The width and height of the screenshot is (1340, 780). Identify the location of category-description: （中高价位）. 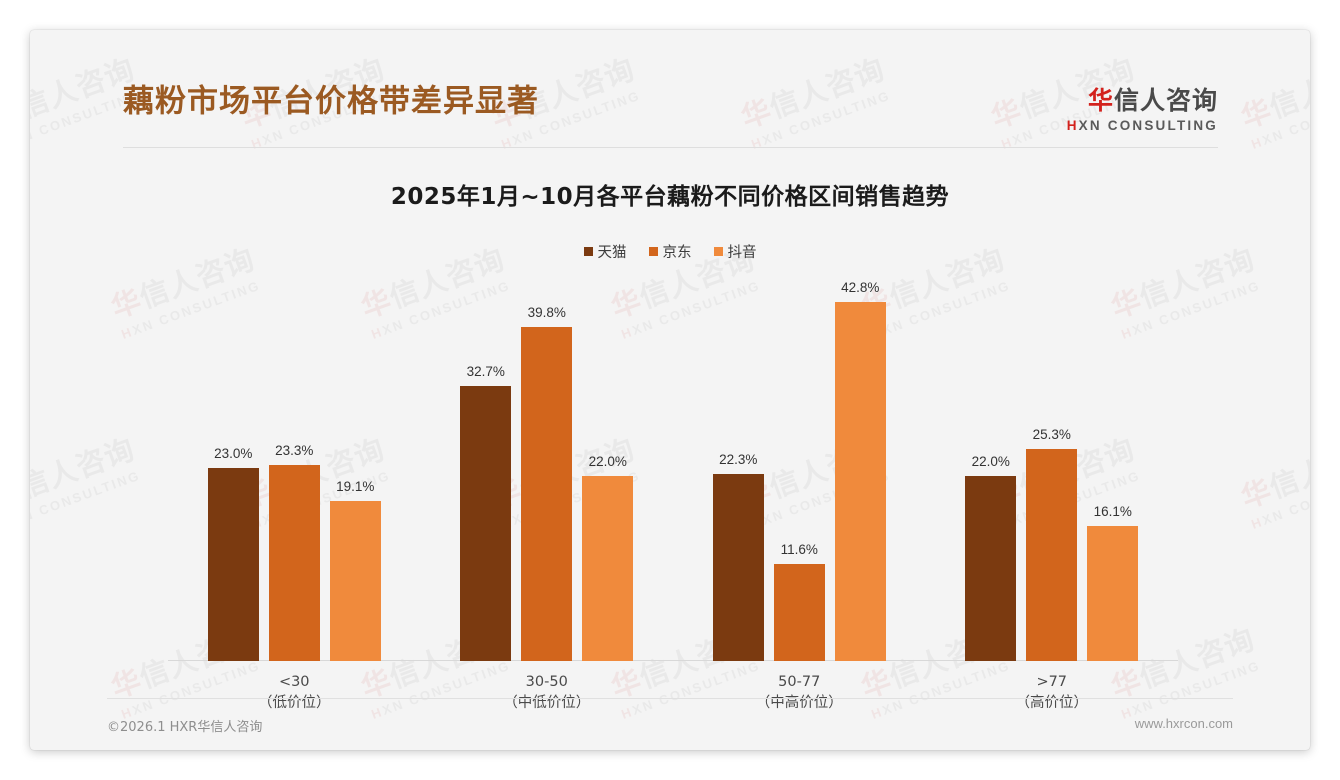
(799, 703).